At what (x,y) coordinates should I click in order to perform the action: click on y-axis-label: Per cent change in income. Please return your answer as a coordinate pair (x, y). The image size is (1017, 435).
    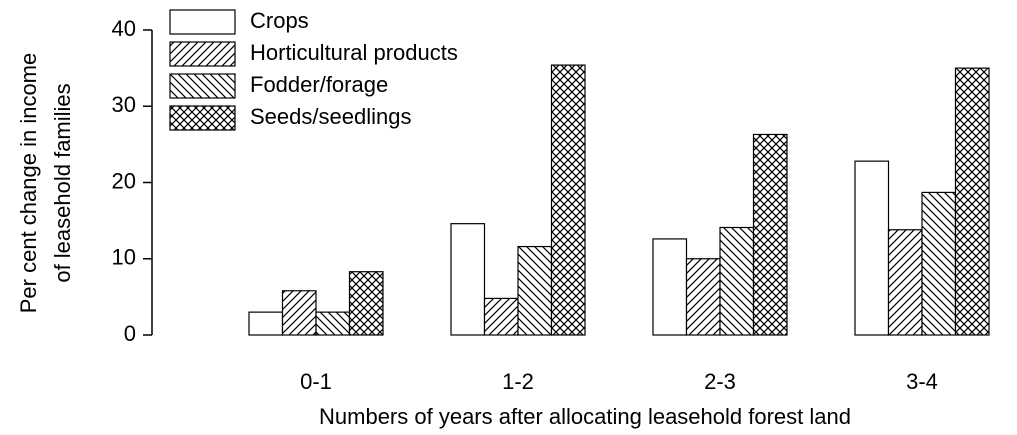
    Looking at the image, I should click on (28, 183).